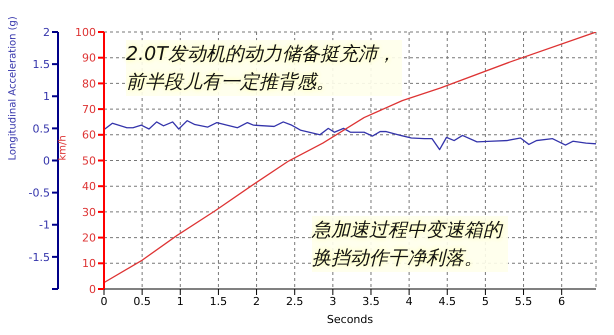 This screenshot has width=614, height=335. What do you see at coordinates (89, 83) in the screenshot?
I see `y2-tick-label: 80` at bounding box center [89, 83].